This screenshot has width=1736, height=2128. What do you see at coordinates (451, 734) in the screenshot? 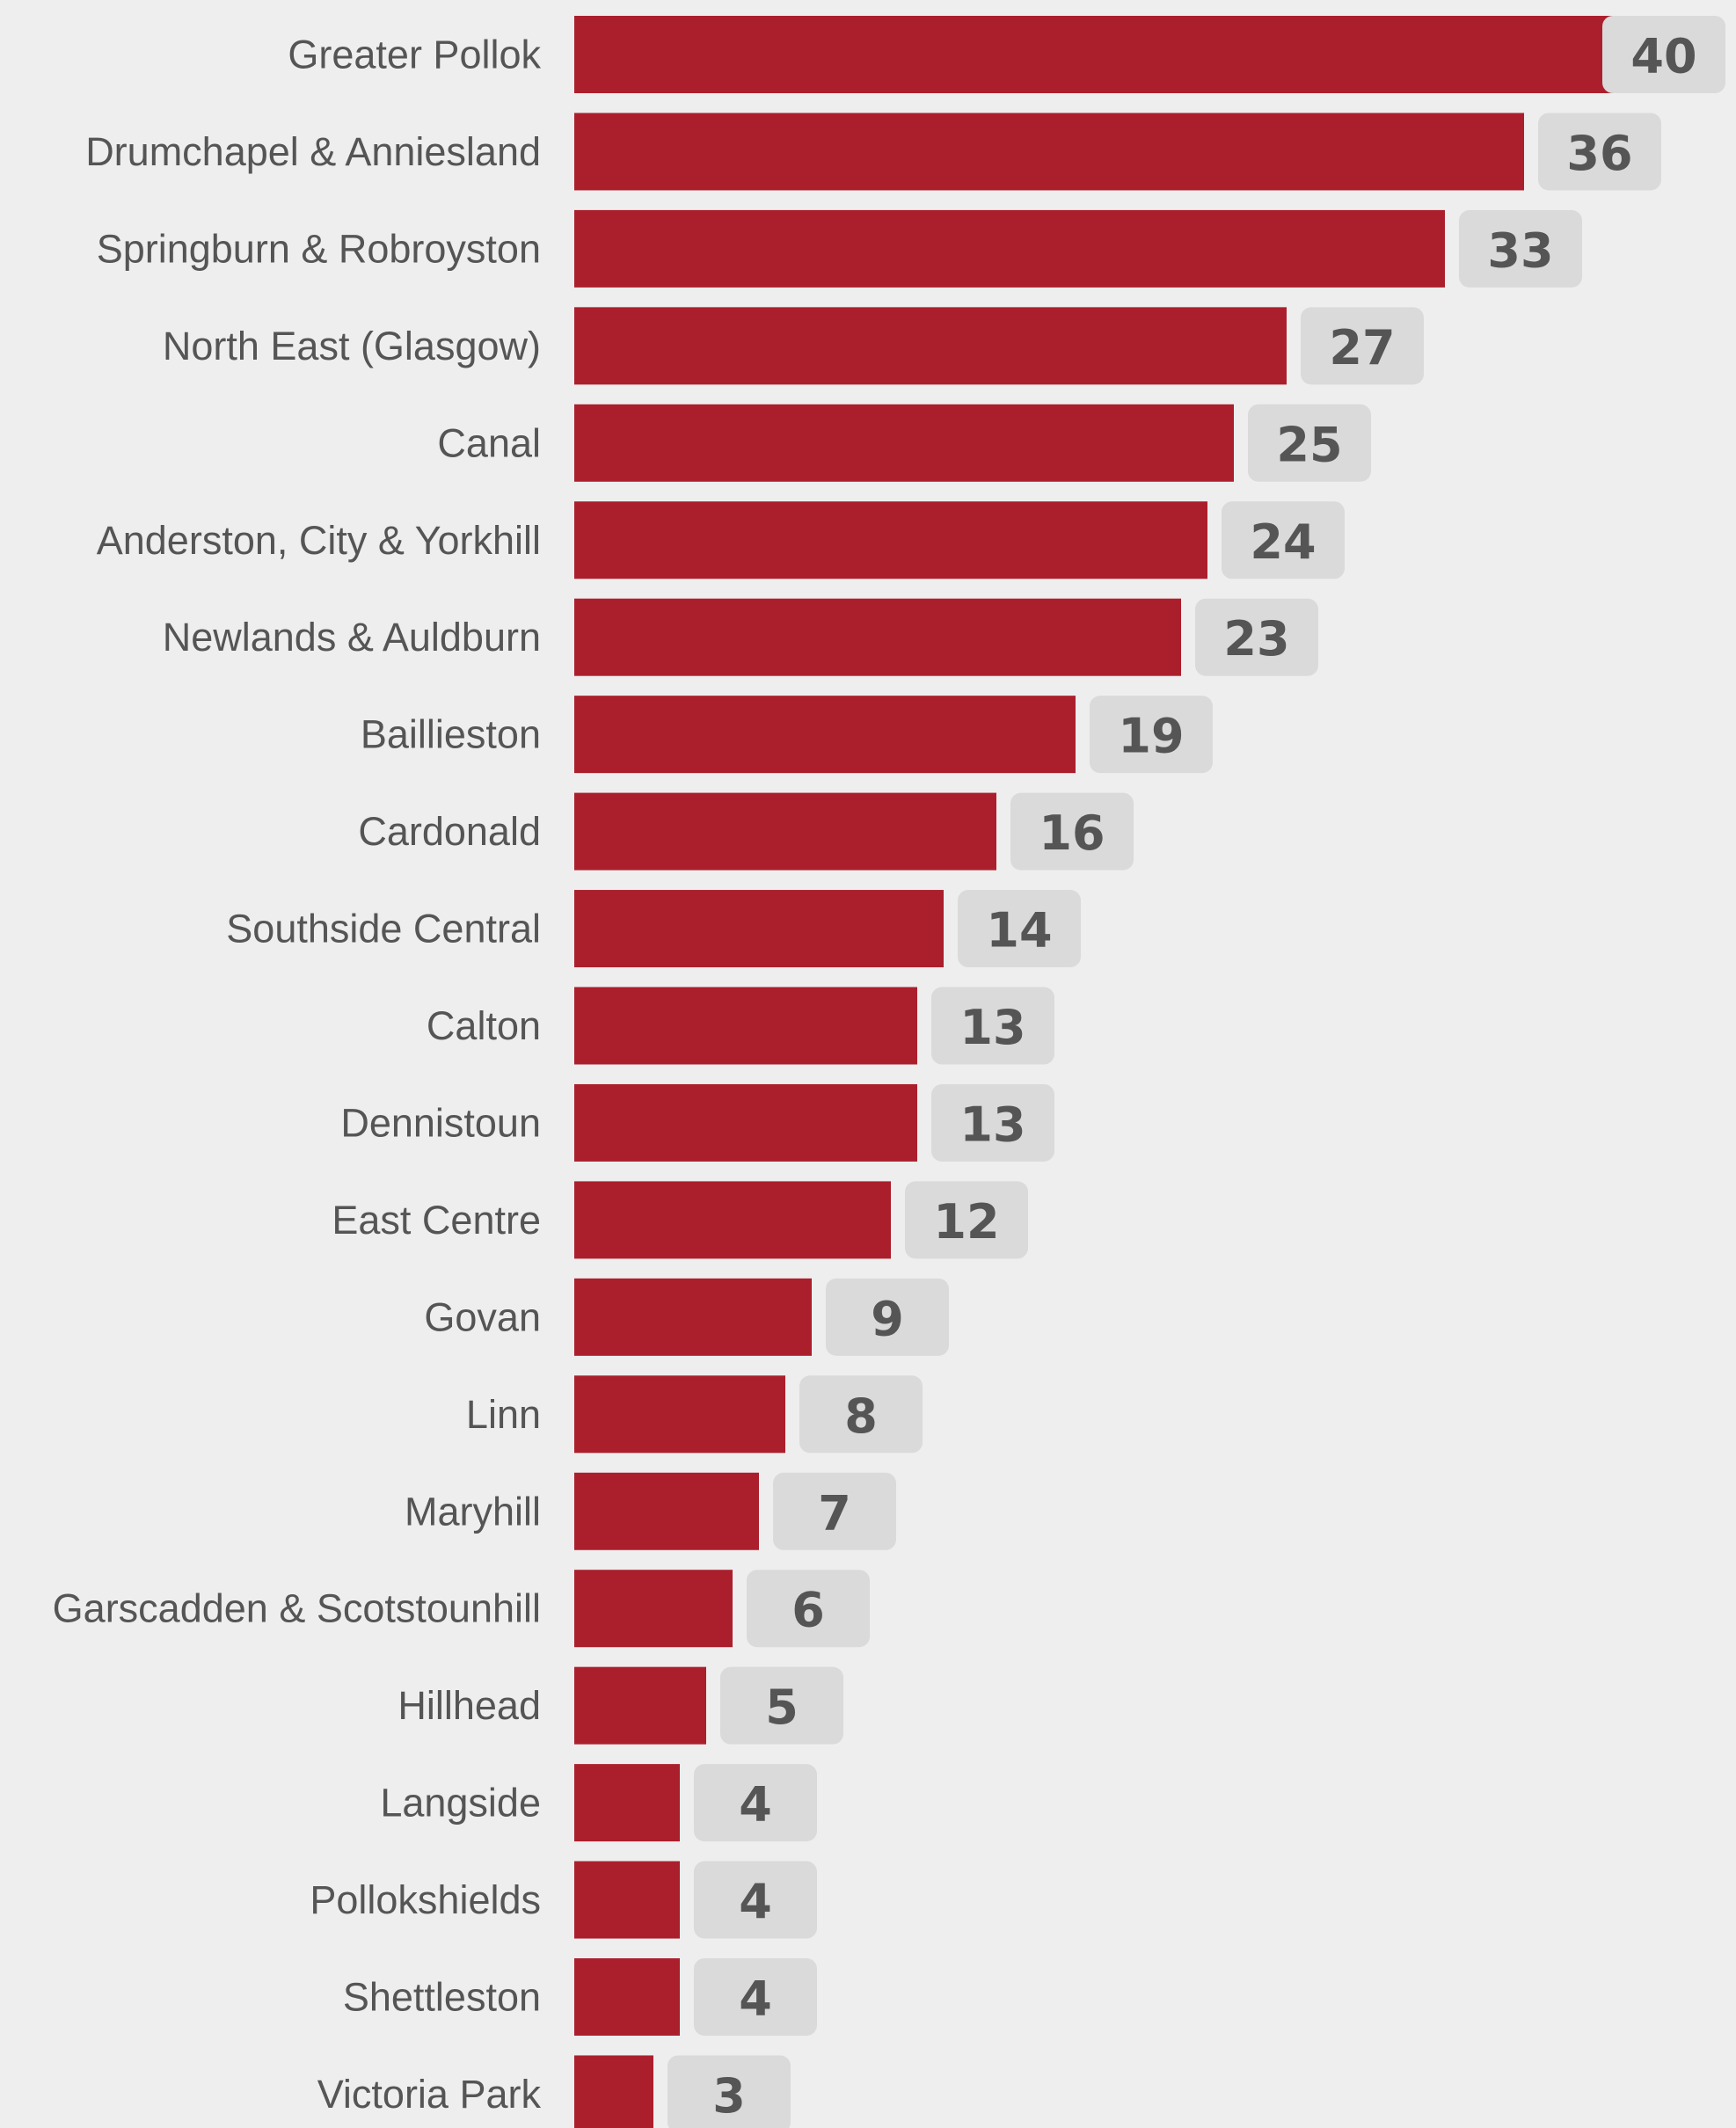
I see `category-label: Baillieston` at bounding box center [451, 734].